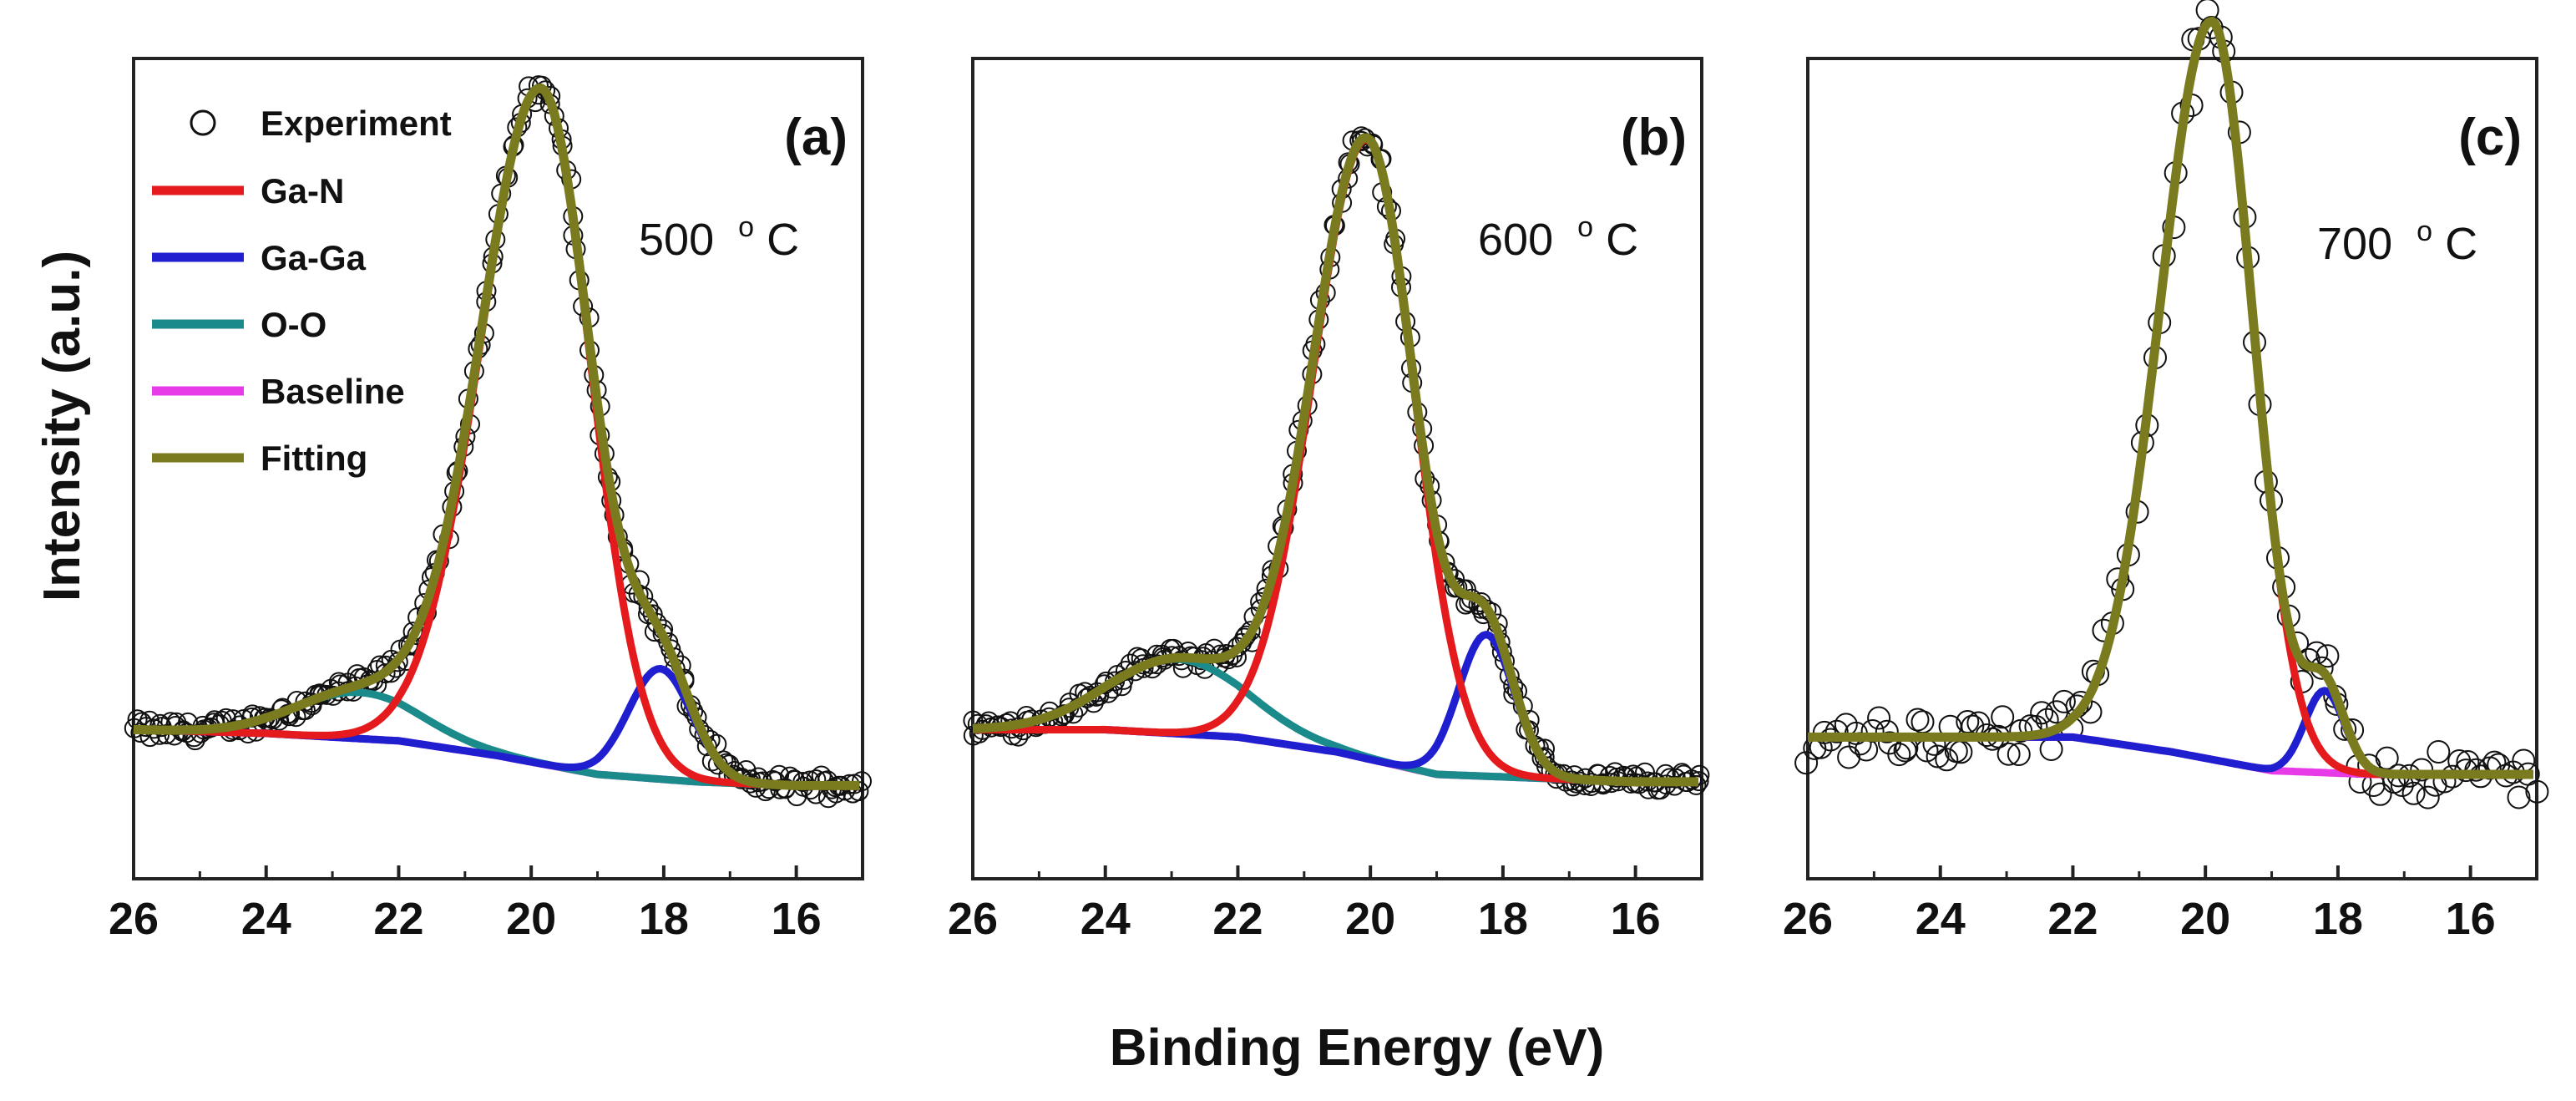 Image resolution: width=2576 pixels, height=1101 pixels. Describe the element at coordinates (1941, 919) in the screenshot. I see `panel-c-x-tick-label: 24` at that location.